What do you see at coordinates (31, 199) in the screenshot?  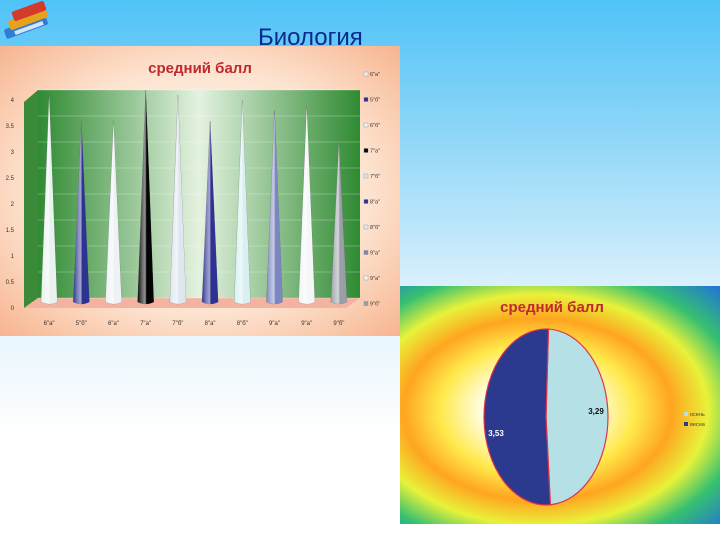 I see `plot-side-wall` at bounding box center [31, 199].